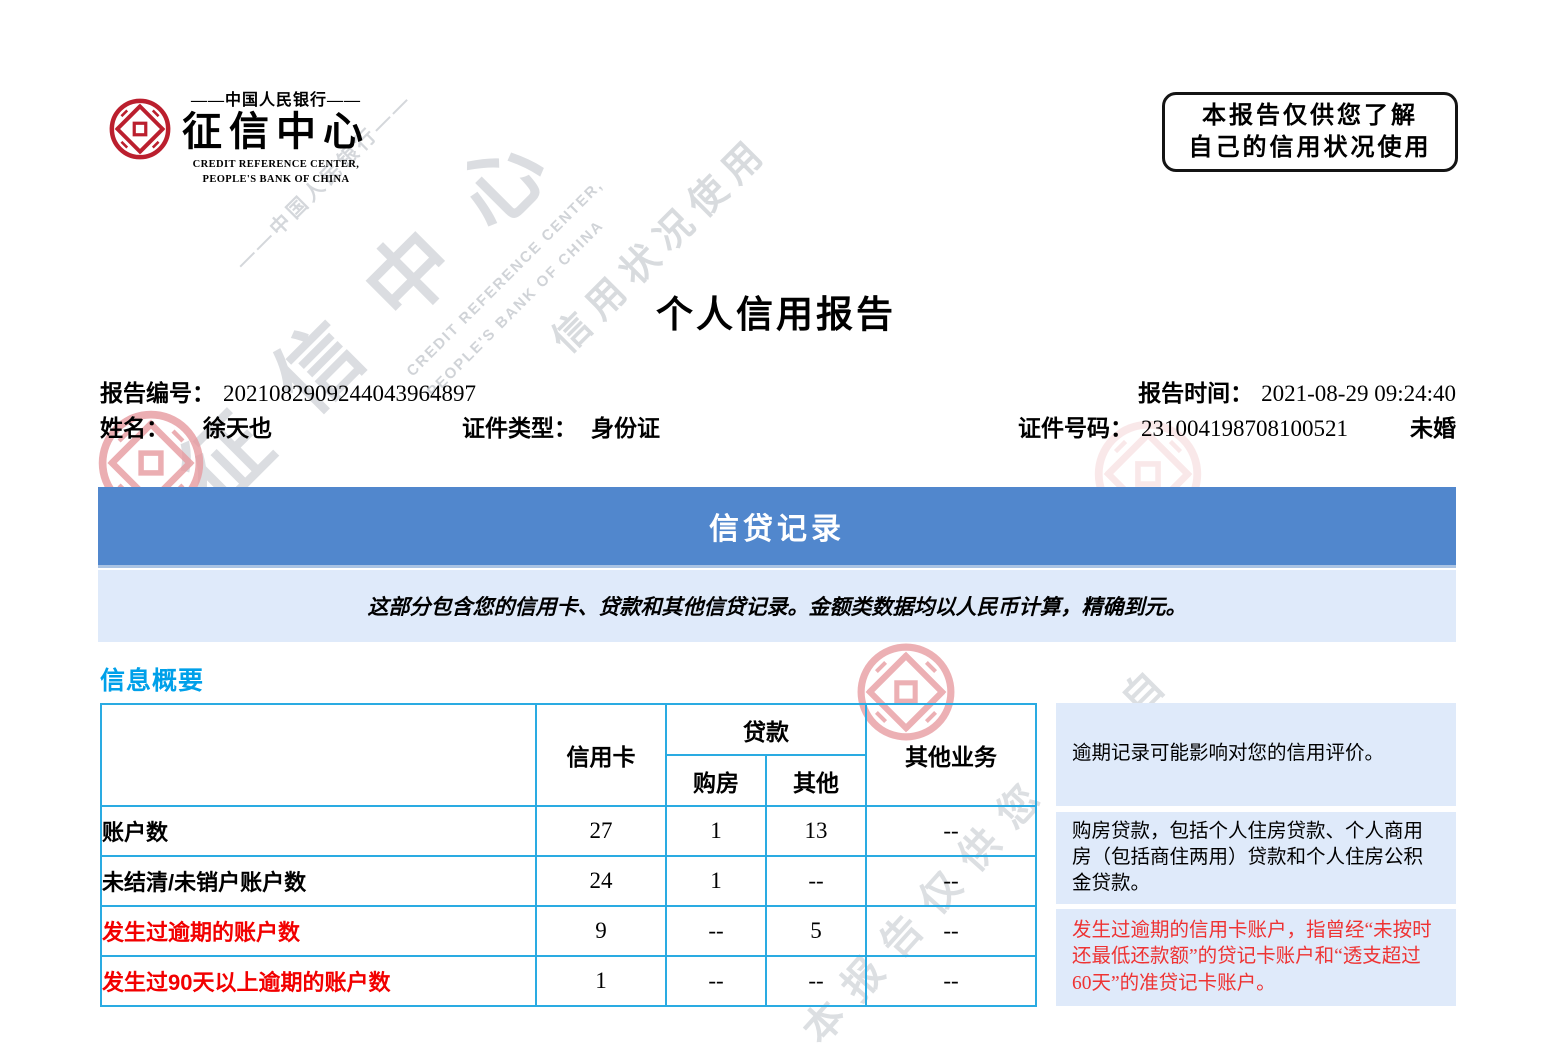 This screenshot has width=1552, height=1064. What do you see at coordinates (601, 881) in the screenshot?
I see `cell-value: 24` at bounding box center [601, 881].